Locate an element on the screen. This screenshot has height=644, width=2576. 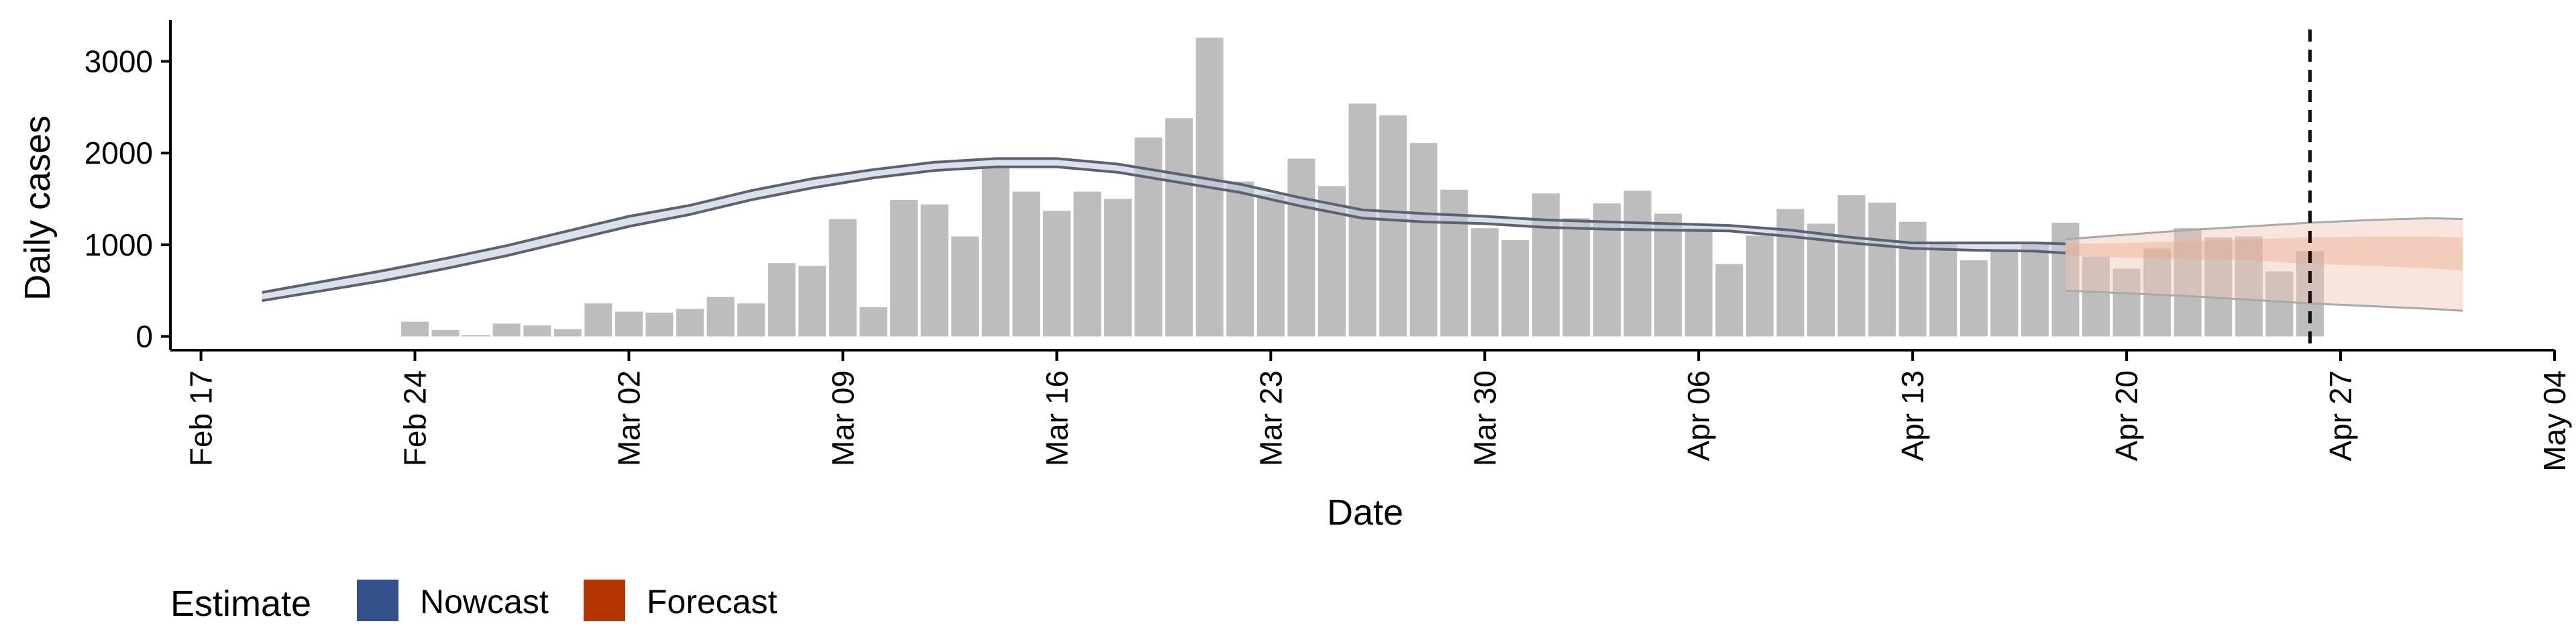
y-tick-label-1000: 1000 is located at coordinates (119, 244).